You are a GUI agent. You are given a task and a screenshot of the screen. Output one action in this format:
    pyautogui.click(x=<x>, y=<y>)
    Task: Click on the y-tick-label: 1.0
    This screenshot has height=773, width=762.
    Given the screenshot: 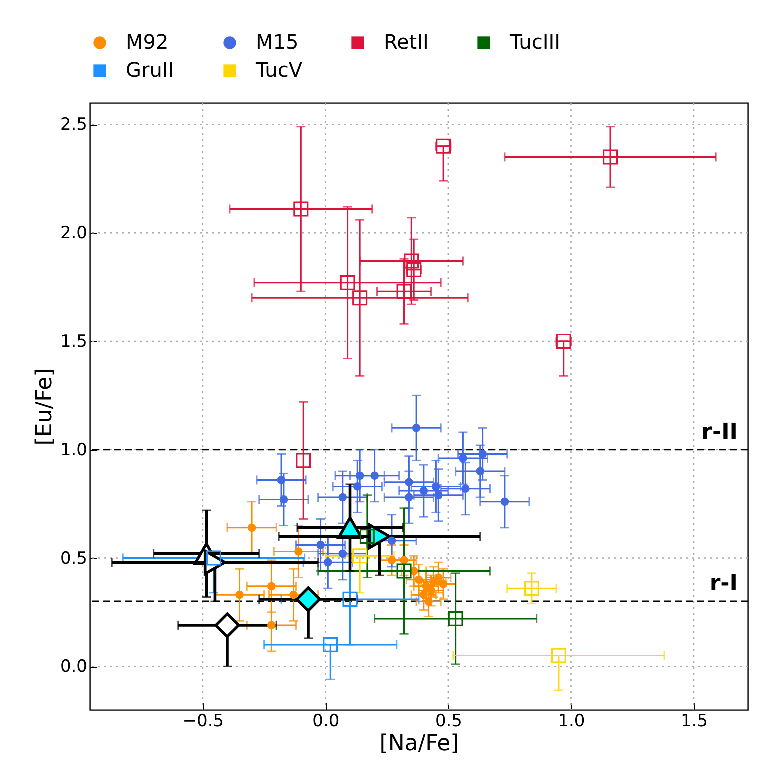 What is the action you would take?
    pyautogui.click(x=74, y=450)
    